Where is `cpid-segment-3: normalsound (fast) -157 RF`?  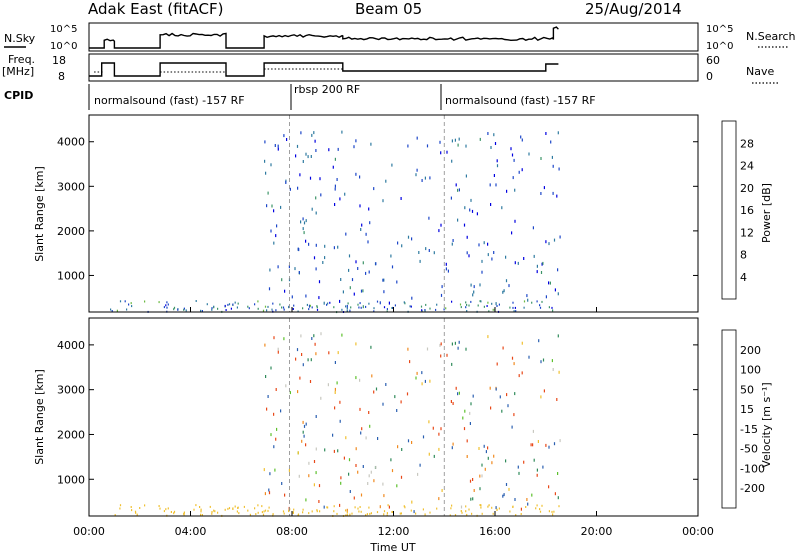
cpid-segment-3: normalsound (fast) -157 RF is located at coordinates (520, 100).